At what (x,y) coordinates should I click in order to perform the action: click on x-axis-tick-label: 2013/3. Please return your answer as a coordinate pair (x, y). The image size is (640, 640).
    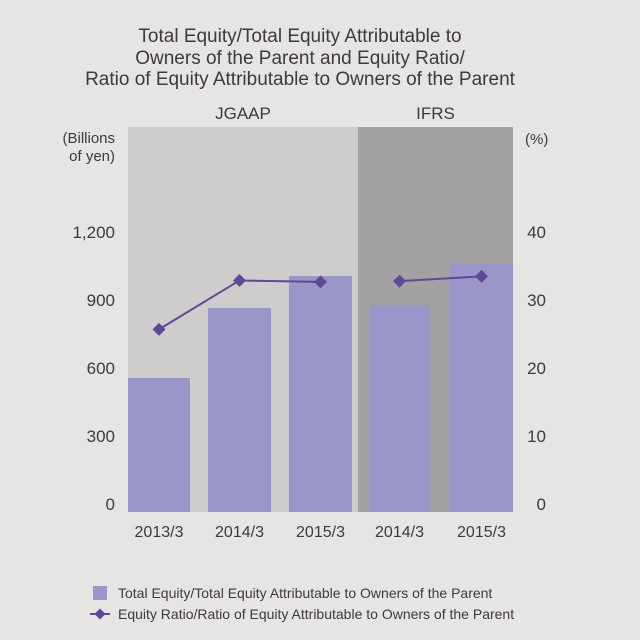
    Looking at the image, I should click on (159, 532).